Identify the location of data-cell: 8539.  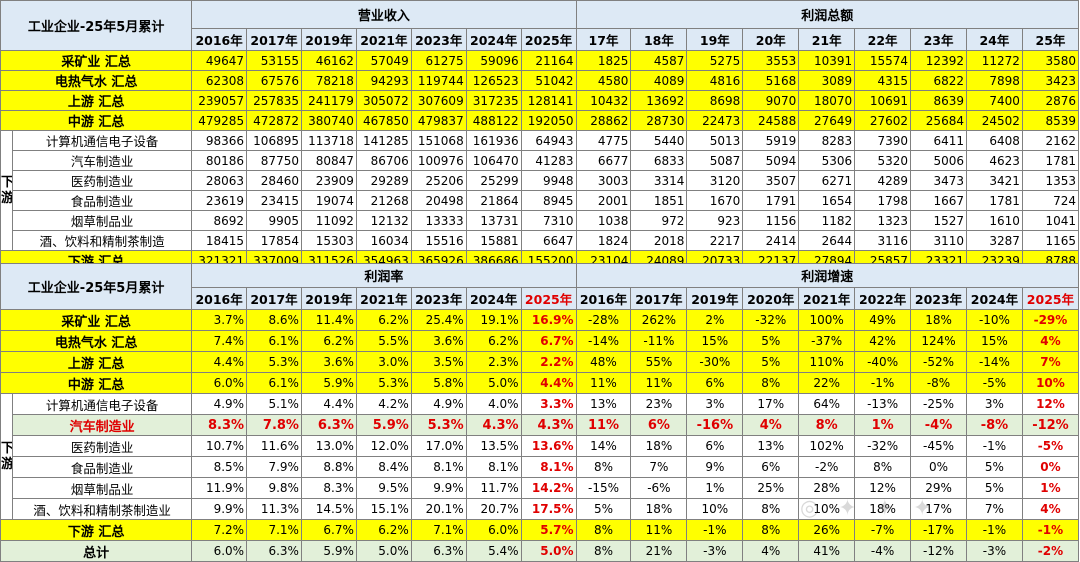
(1050, 120).